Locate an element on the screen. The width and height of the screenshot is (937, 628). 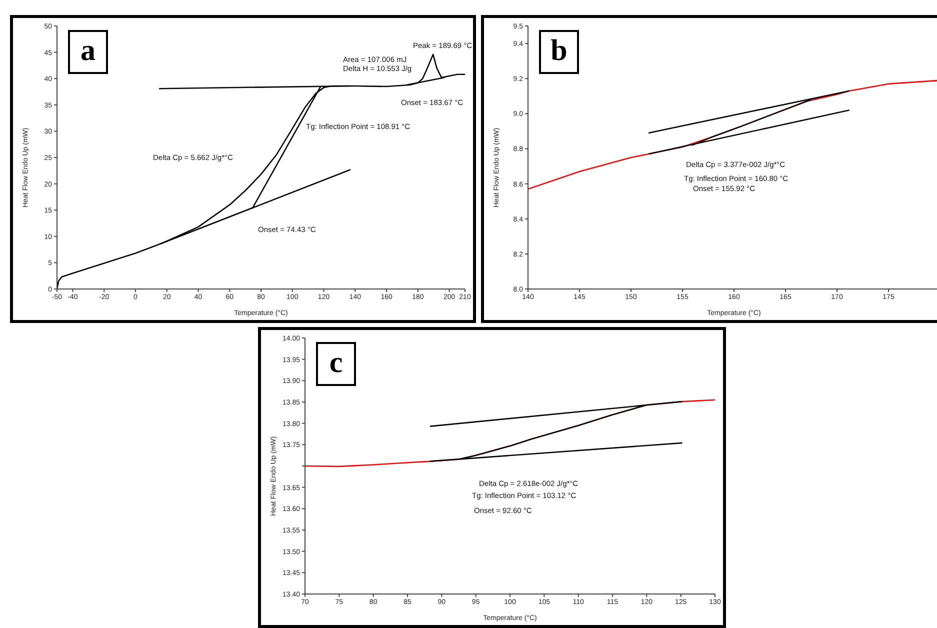
annotation: a is located at coordinates (88, 52).